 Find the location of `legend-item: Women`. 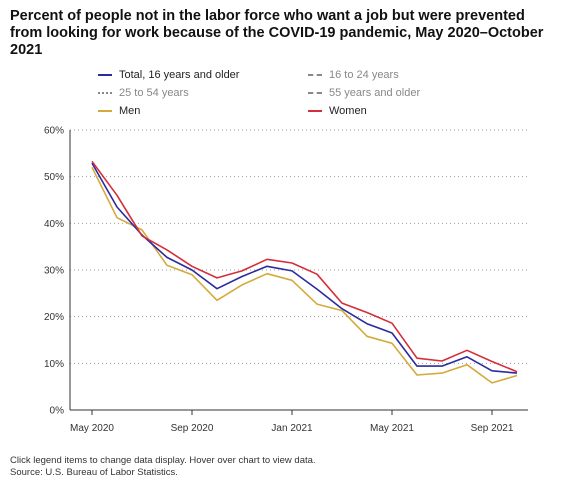

legend-item: Women is located at coordinates (413, 110).